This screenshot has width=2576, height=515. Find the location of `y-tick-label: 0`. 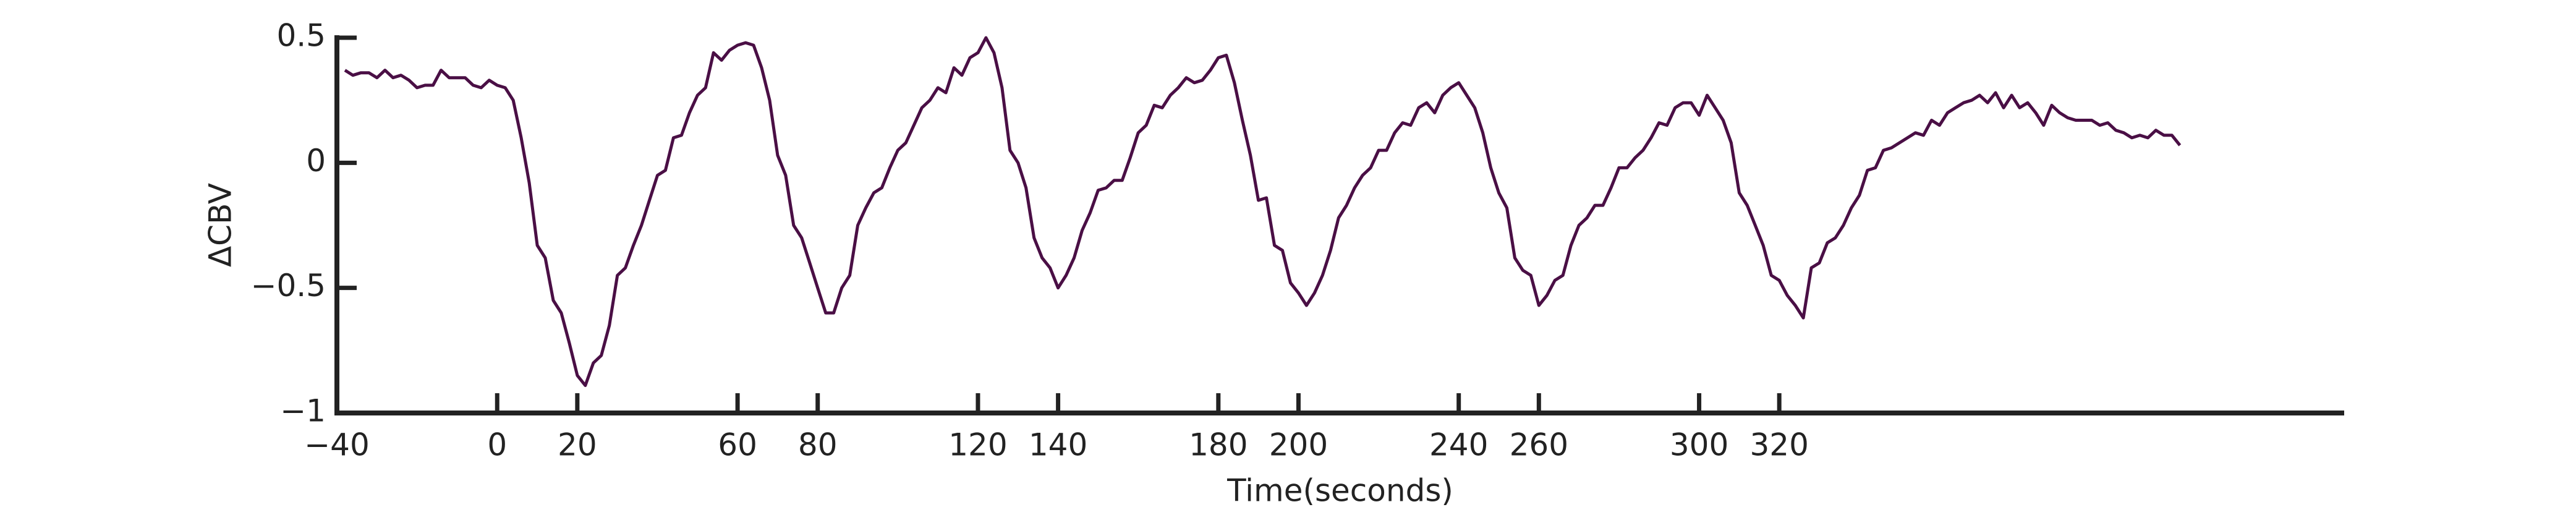

y-tick-label: 0 is located at coordinates (316, 161).